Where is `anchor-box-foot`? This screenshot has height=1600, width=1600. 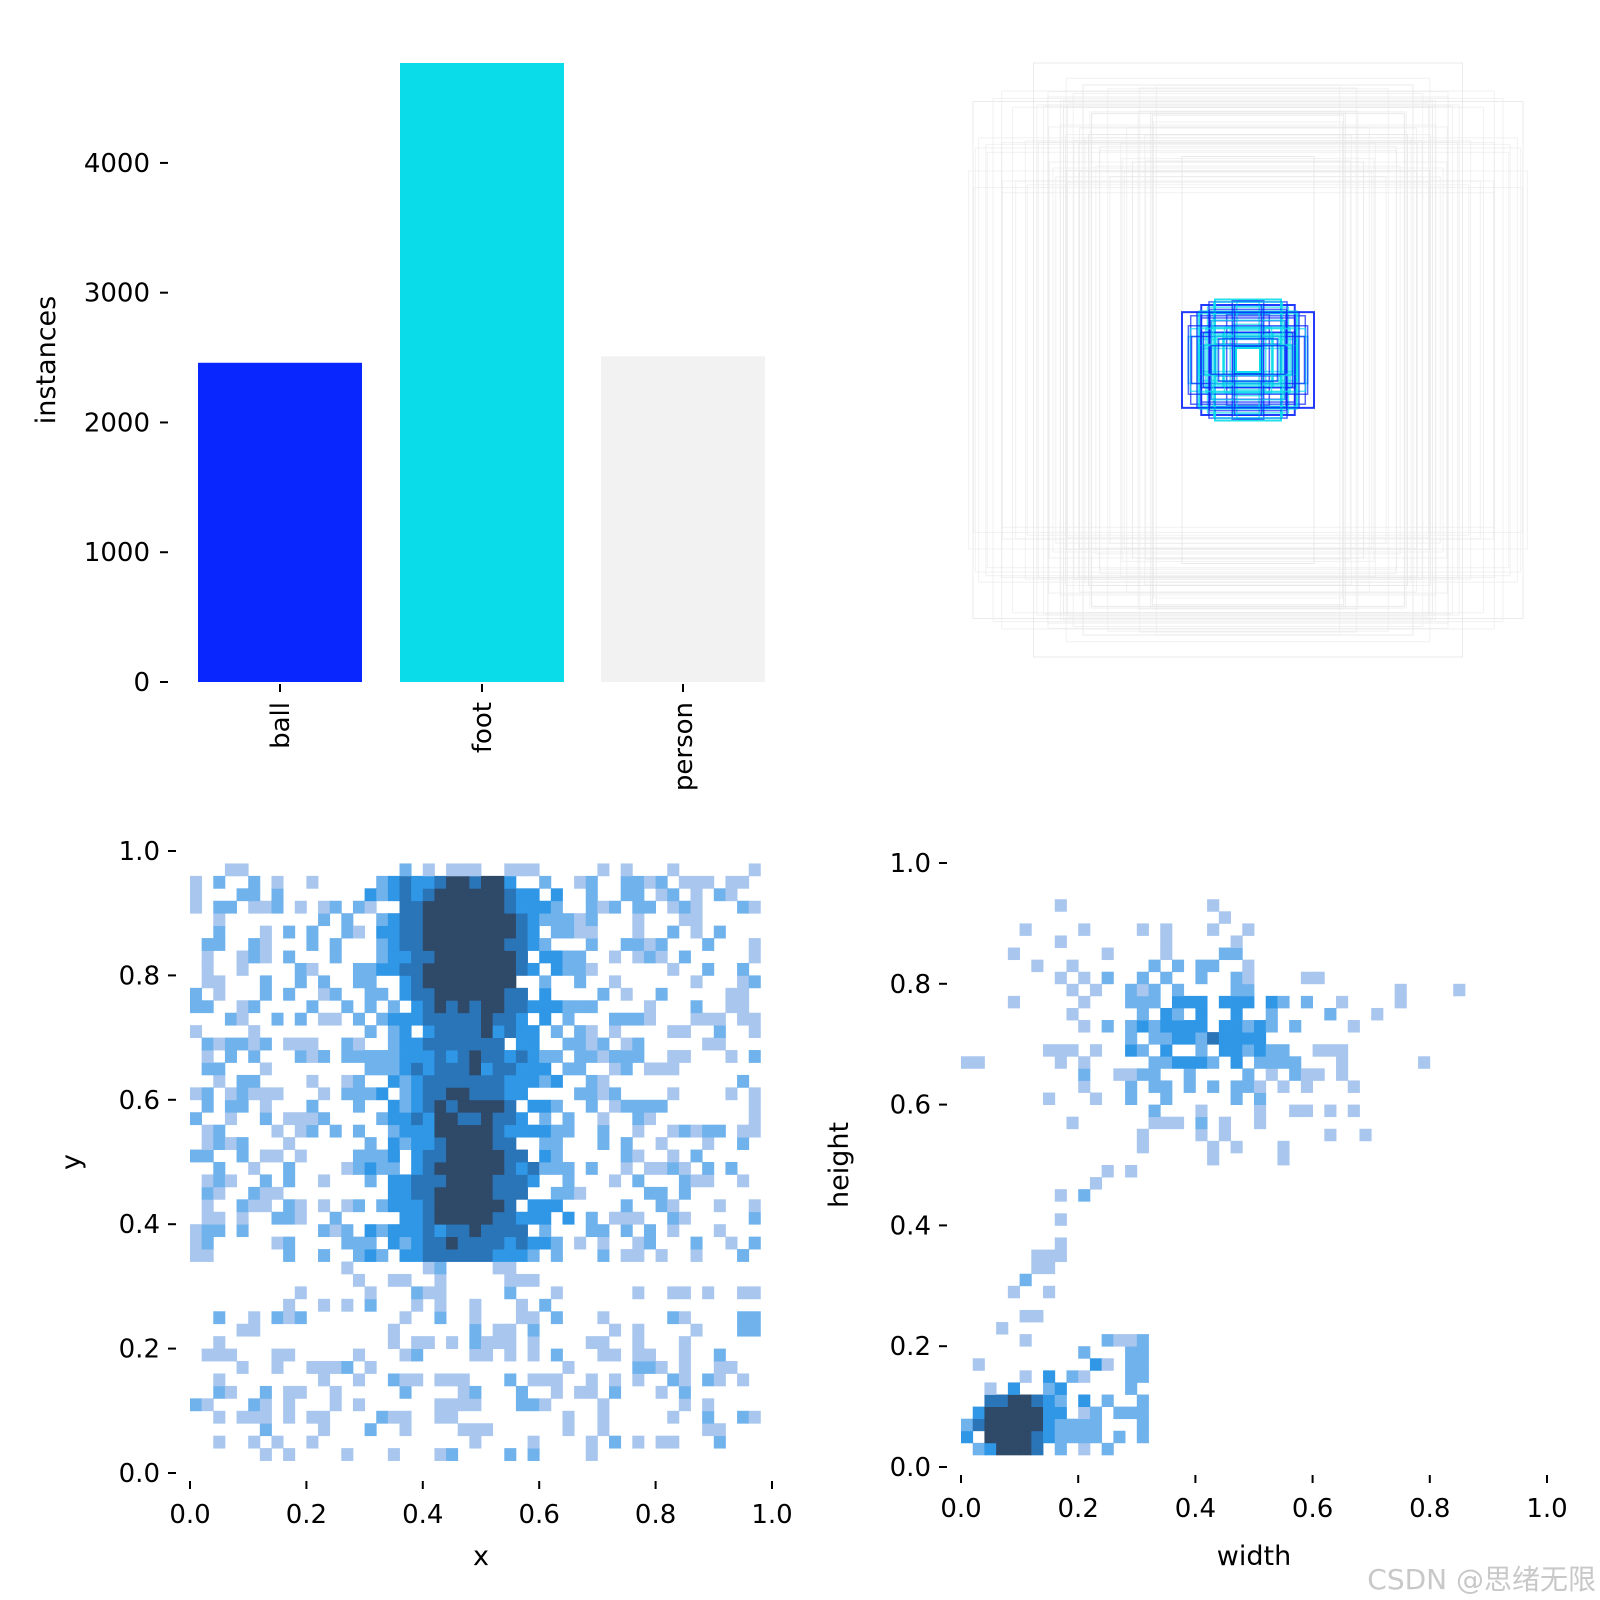
anchor-box-foot is located at coordinates (1248, 360).